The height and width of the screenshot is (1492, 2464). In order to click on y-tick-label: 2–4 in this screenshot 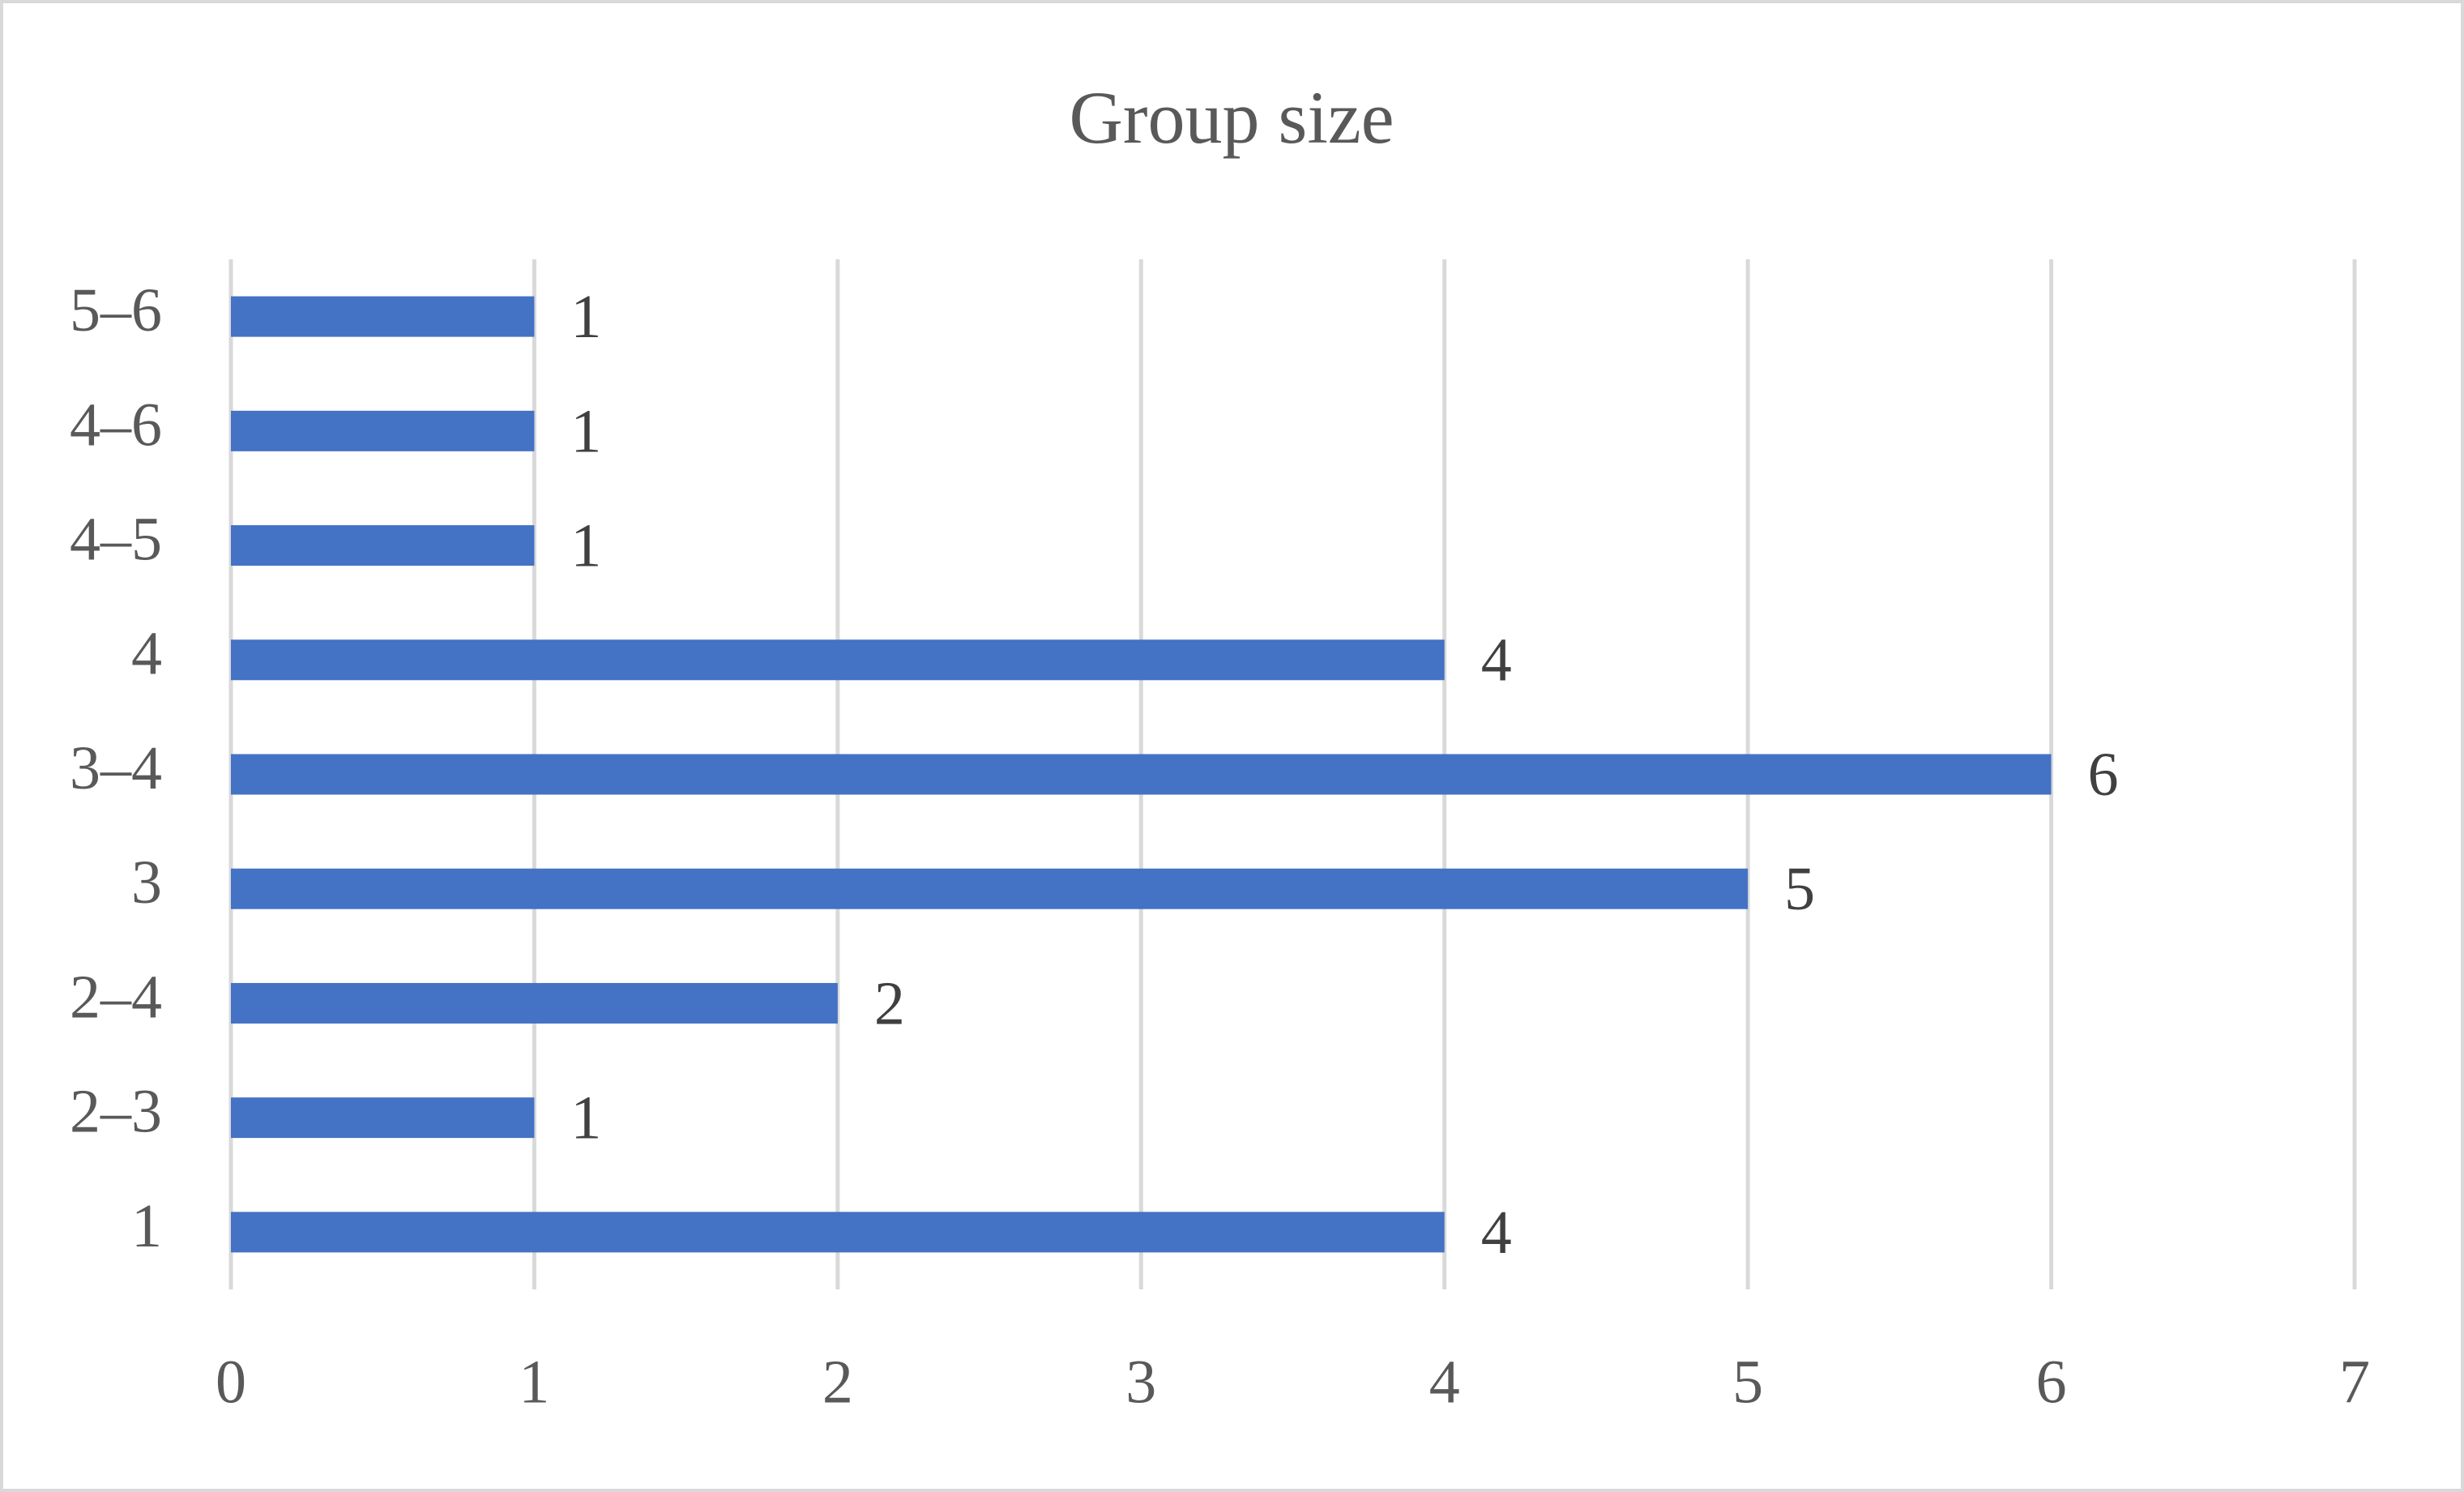, I will do `click(116, 997)`.